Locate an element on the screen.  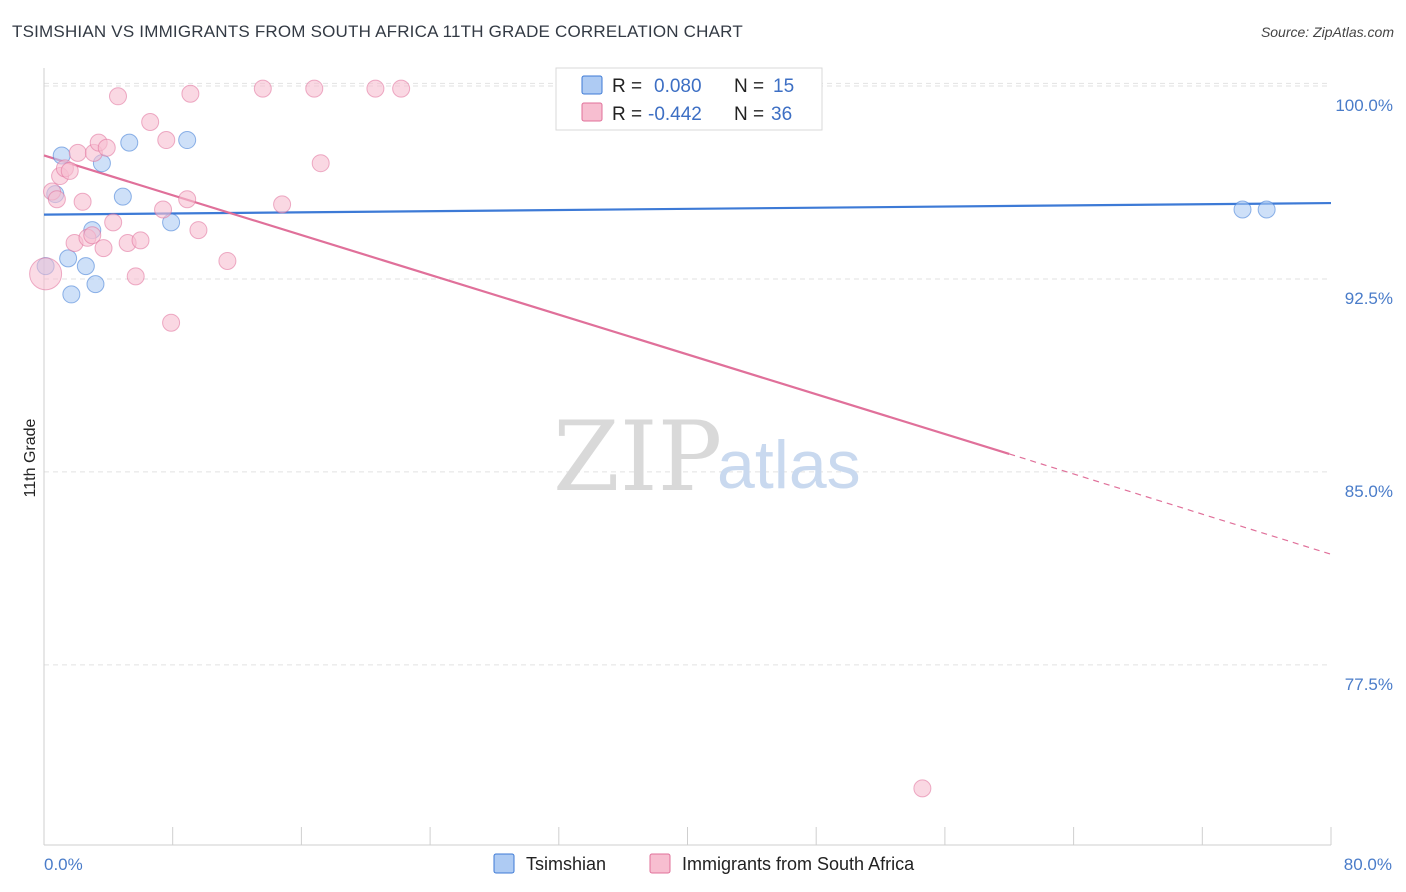
stats-box: R = 0.080 N = 15 R = -0.442 N = 36 is located at coordinates (689, 99).